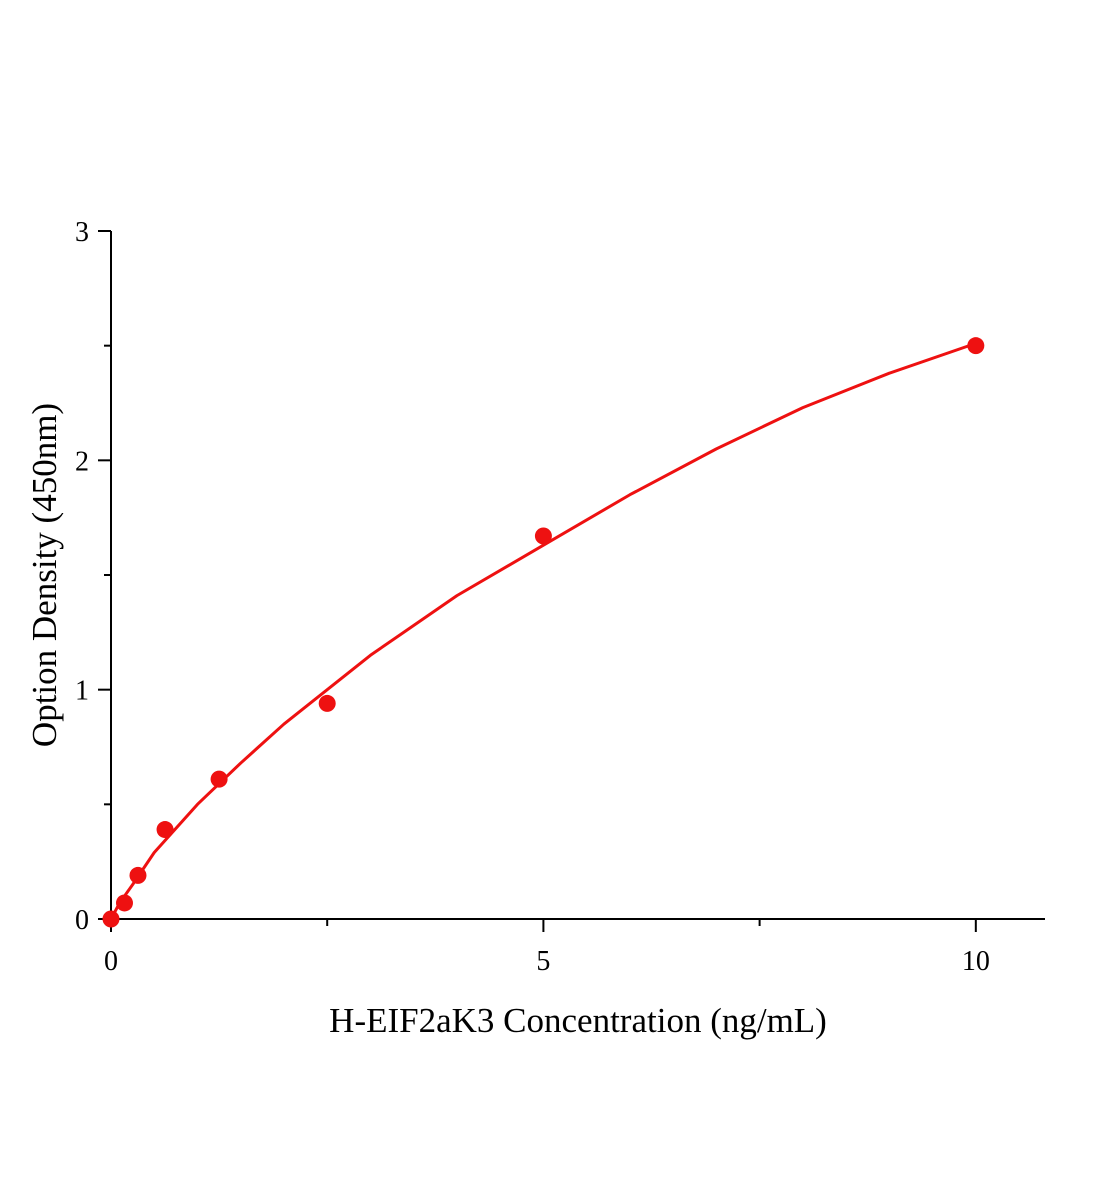  Describe the element at coordinates (82, 920) in the screenshot. I see `y-tick-label: 0` at that location.